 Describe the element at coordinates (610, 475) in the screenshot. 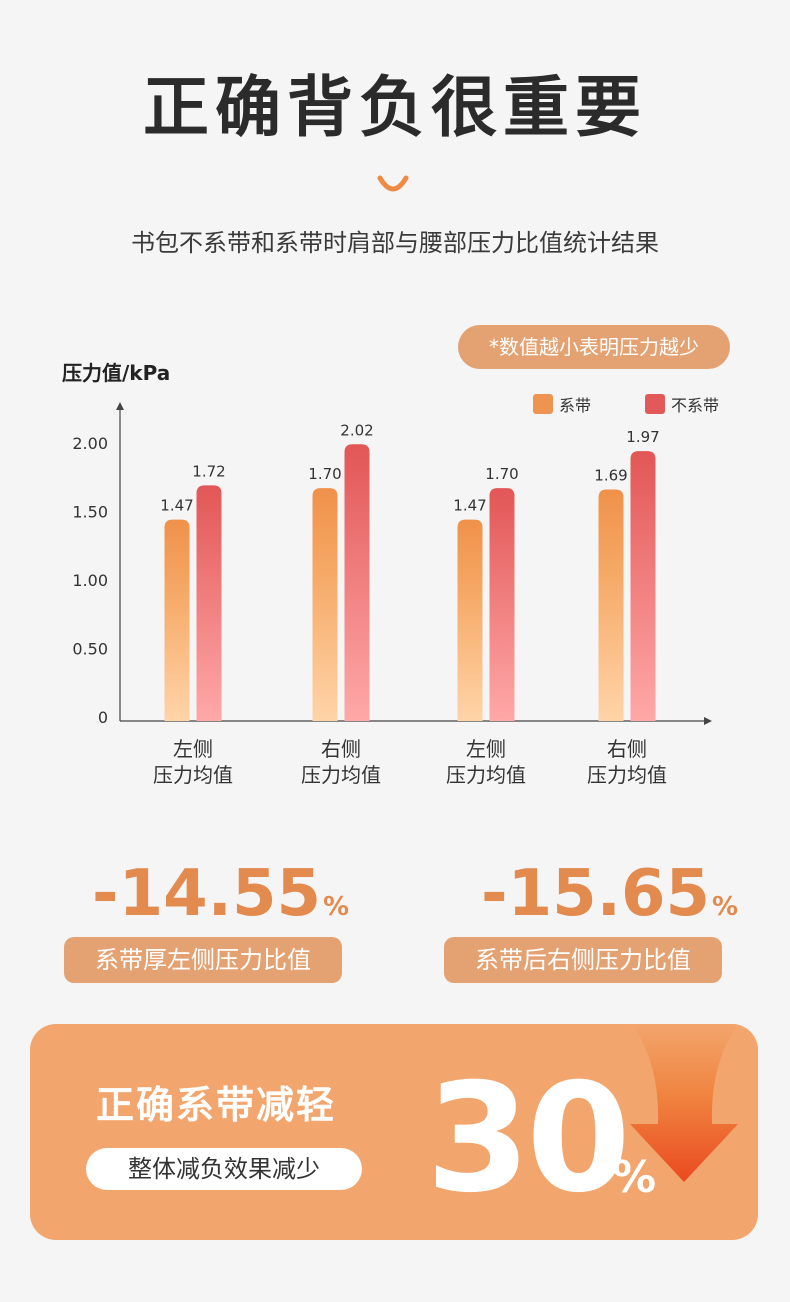

I see `data-label-series-1-group-4: 1.69` at that location.